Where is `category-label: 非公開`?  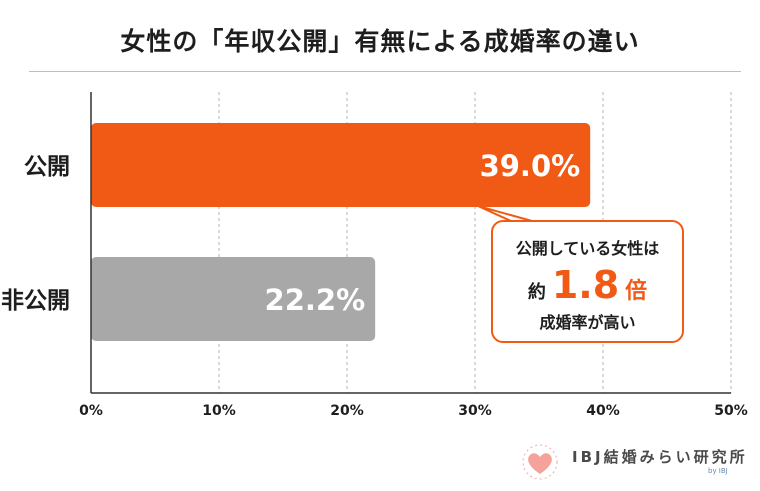
category-label: 非公開 is located at coordinates (35, 301).